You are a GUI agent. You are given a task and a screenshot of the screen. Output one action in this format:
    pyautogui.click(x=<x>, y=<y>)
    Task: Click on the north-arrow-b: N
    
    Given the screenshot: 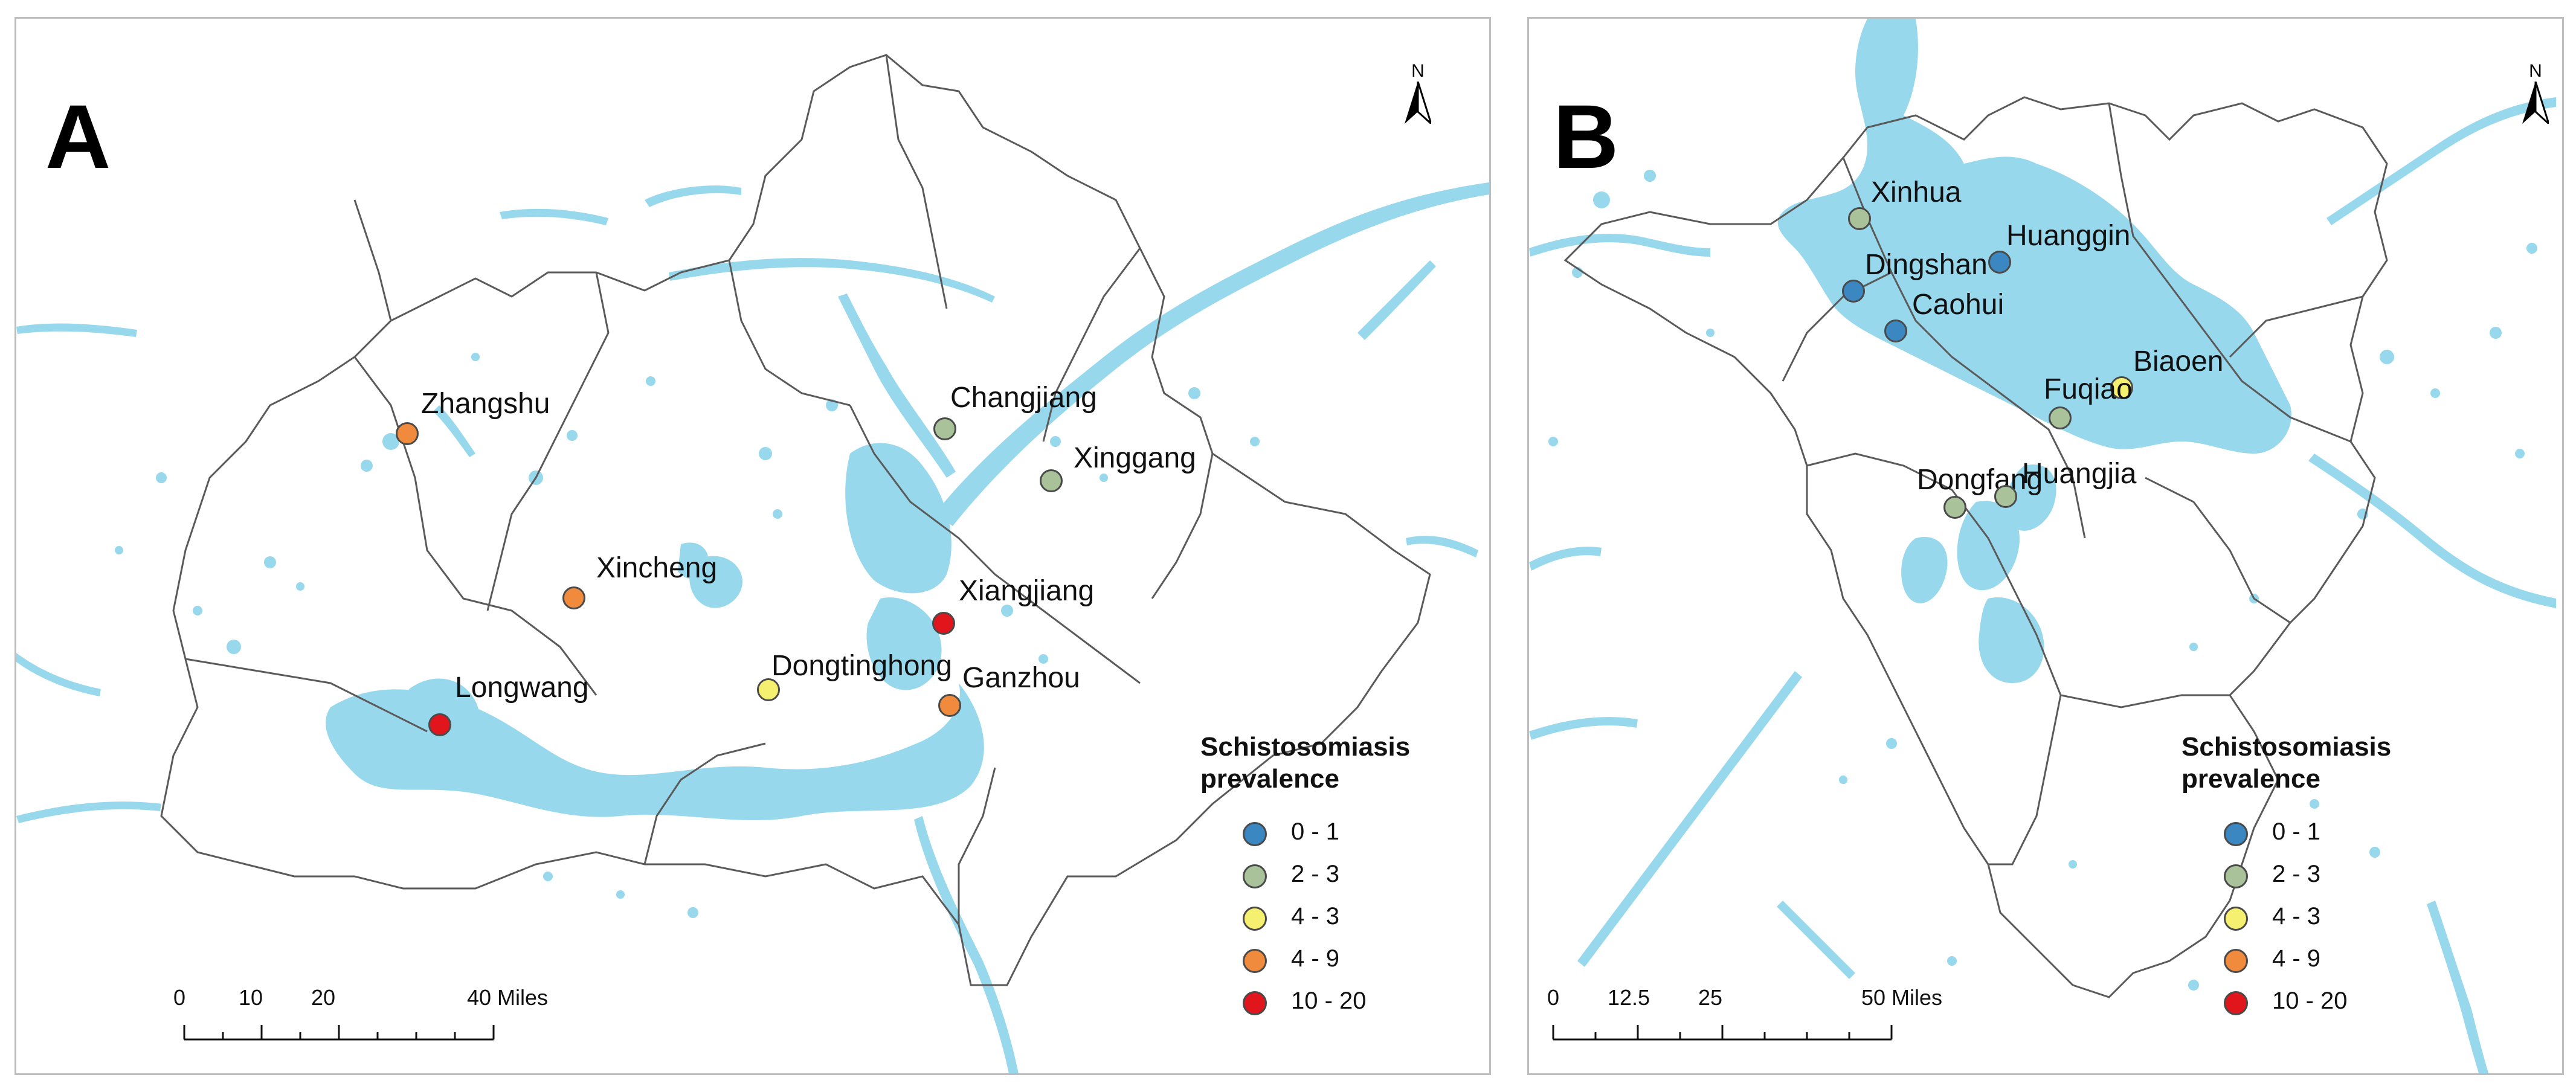 What is the action you would take?
    pyautogui.click(x=2535, y=94)
    